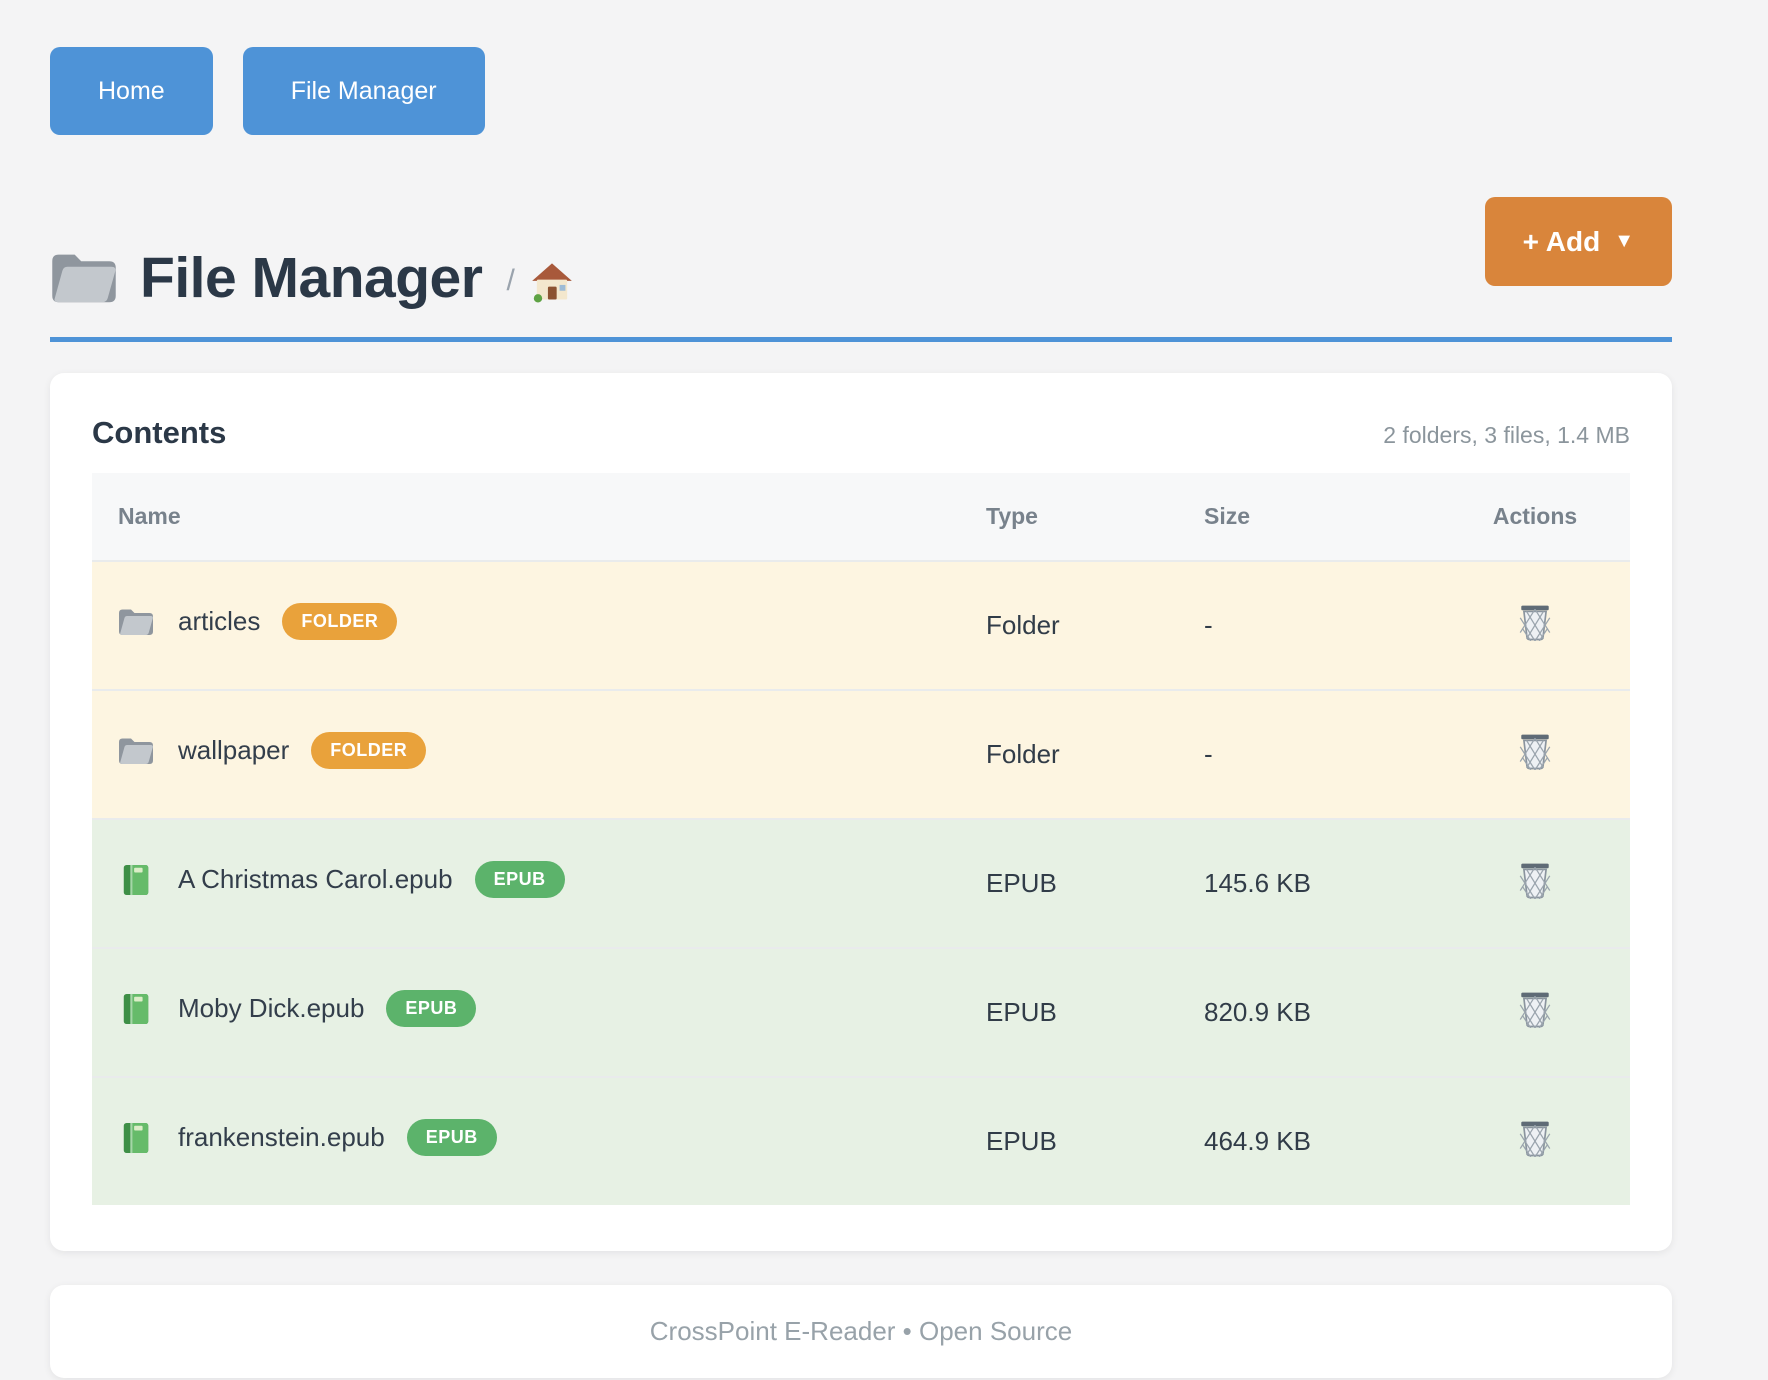 This screenshot has width=1768, height=1380. I want to click on size-cell: 820.9 KB, so click(1257, 1012).